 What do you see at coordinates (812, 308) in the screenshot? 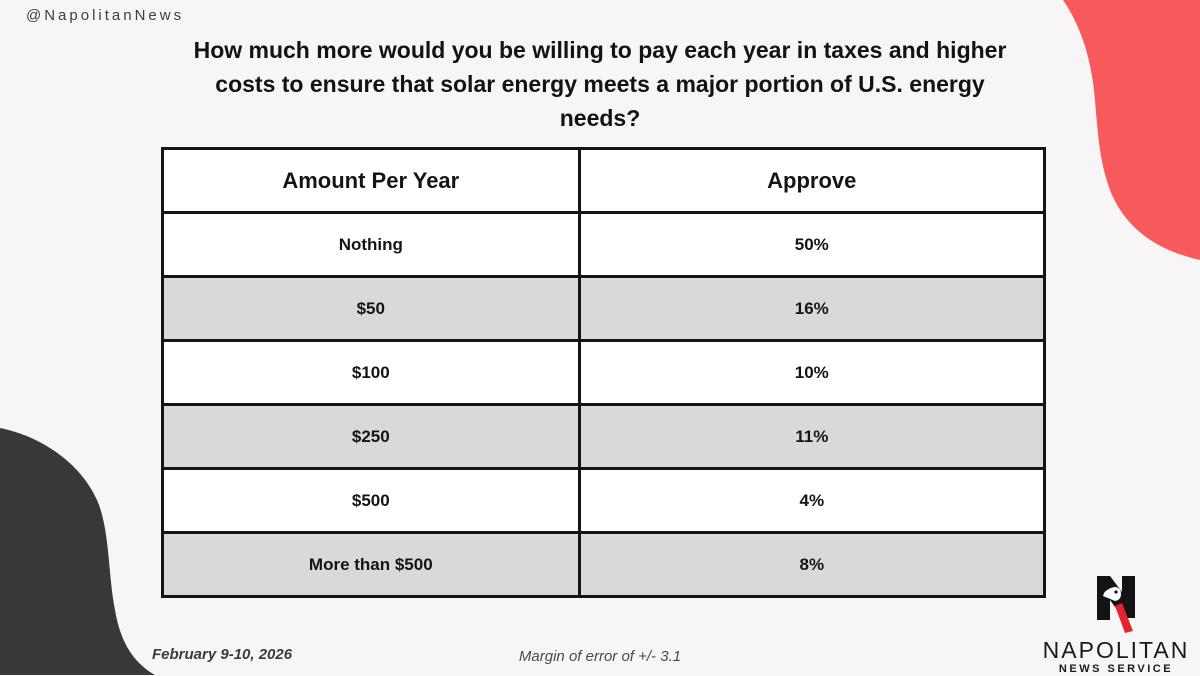
I see `approve-cell: 16%` at bounding box center [812, 308].